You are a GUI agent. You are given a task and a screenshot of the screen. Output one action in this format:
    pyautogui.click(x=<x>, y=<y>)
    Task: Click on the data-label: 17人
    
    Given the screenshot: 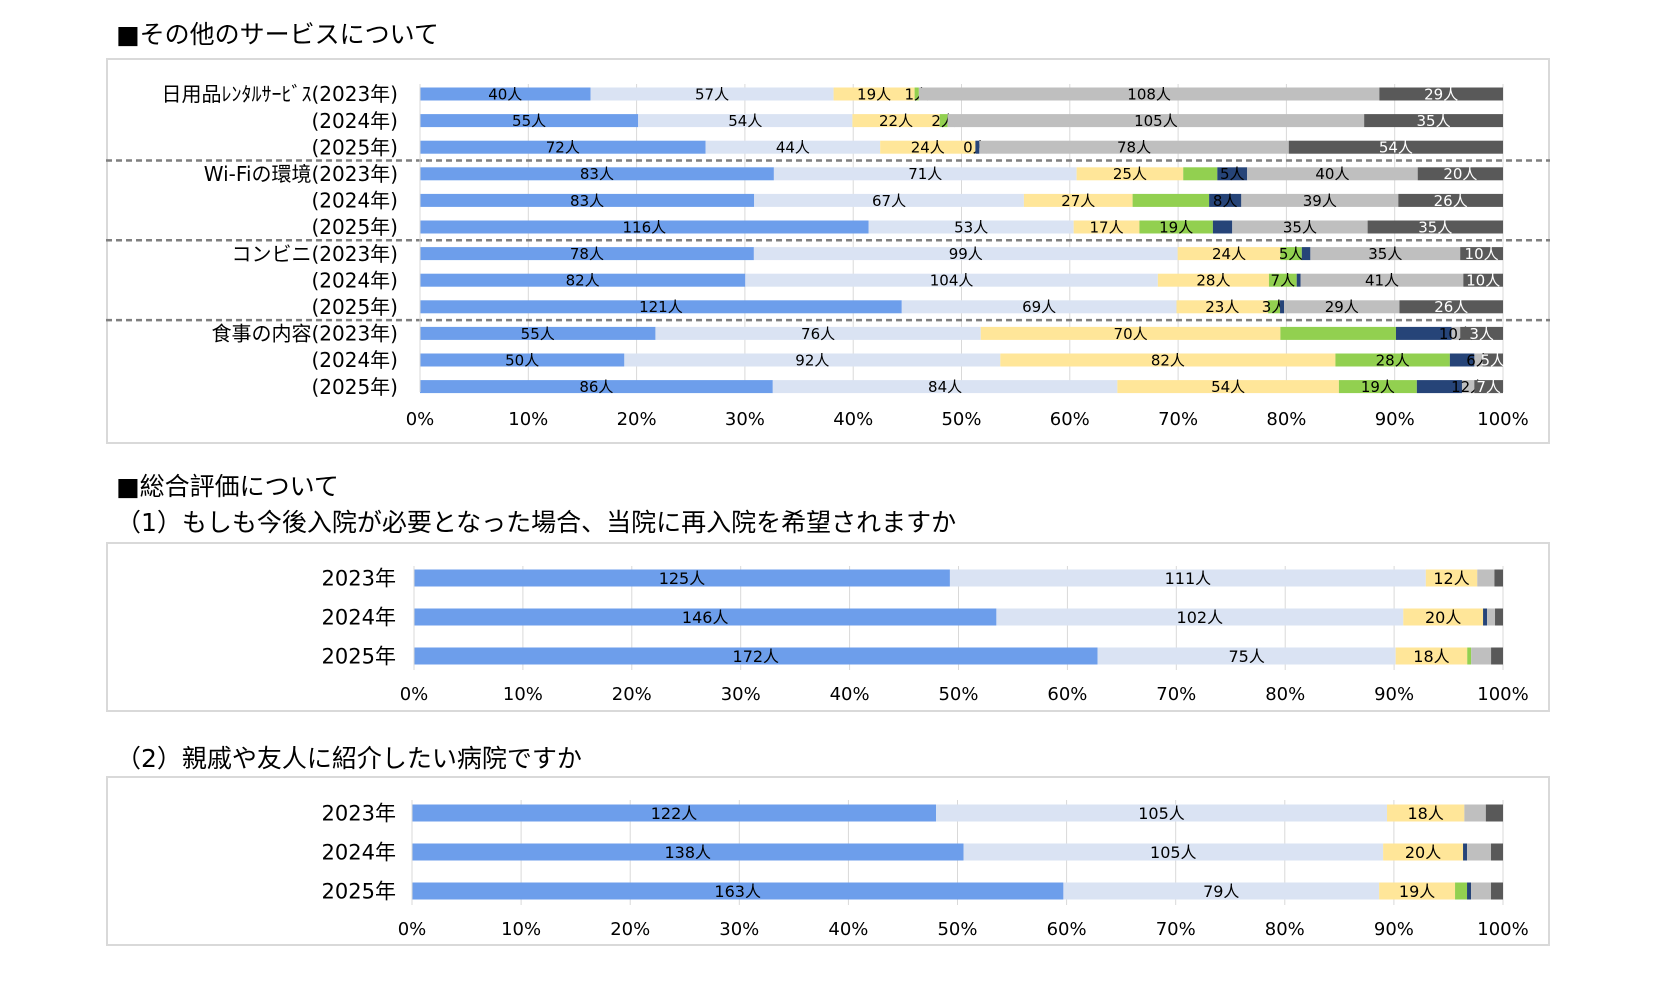 What is the action you would take?
    pyautogui.click(x=1106, y=227)
    